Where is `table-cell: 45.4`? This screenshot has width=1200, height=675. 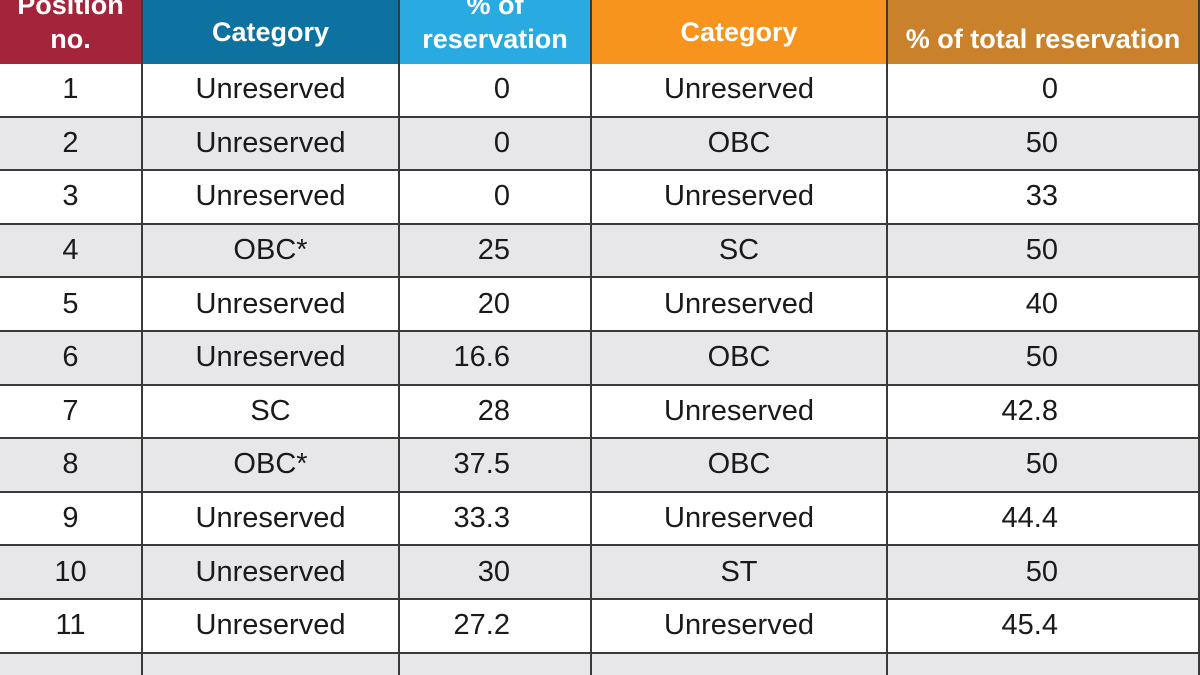 table-cell: 45.4 is located at coordinates (1044, 627).